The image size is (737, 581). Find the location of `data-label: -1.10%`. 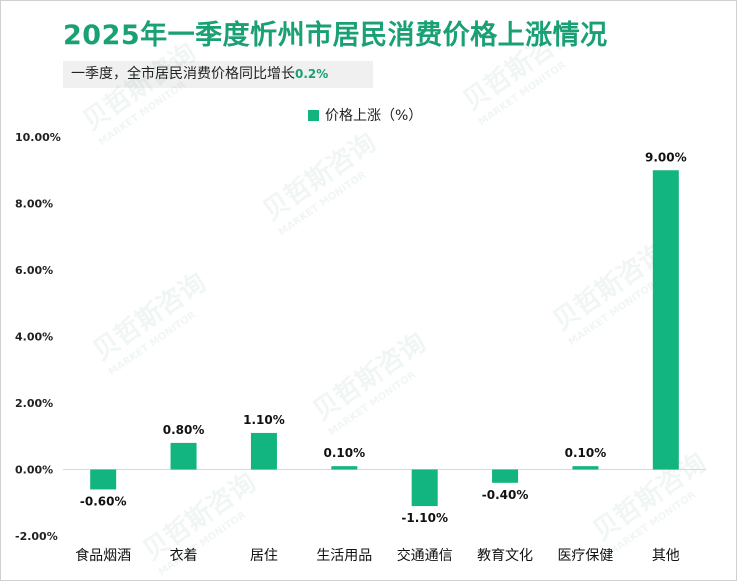

data-label: -1.10% is located at coordinates (424, 518).